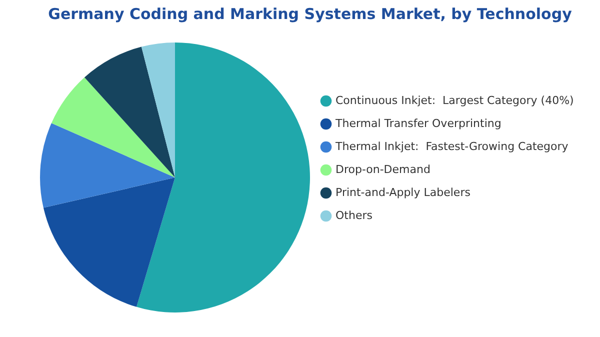 The height and width of the screenshot is (337, 600). I want to click on legend-label: Thermal Transfer Overprinting, so click(418, 123).